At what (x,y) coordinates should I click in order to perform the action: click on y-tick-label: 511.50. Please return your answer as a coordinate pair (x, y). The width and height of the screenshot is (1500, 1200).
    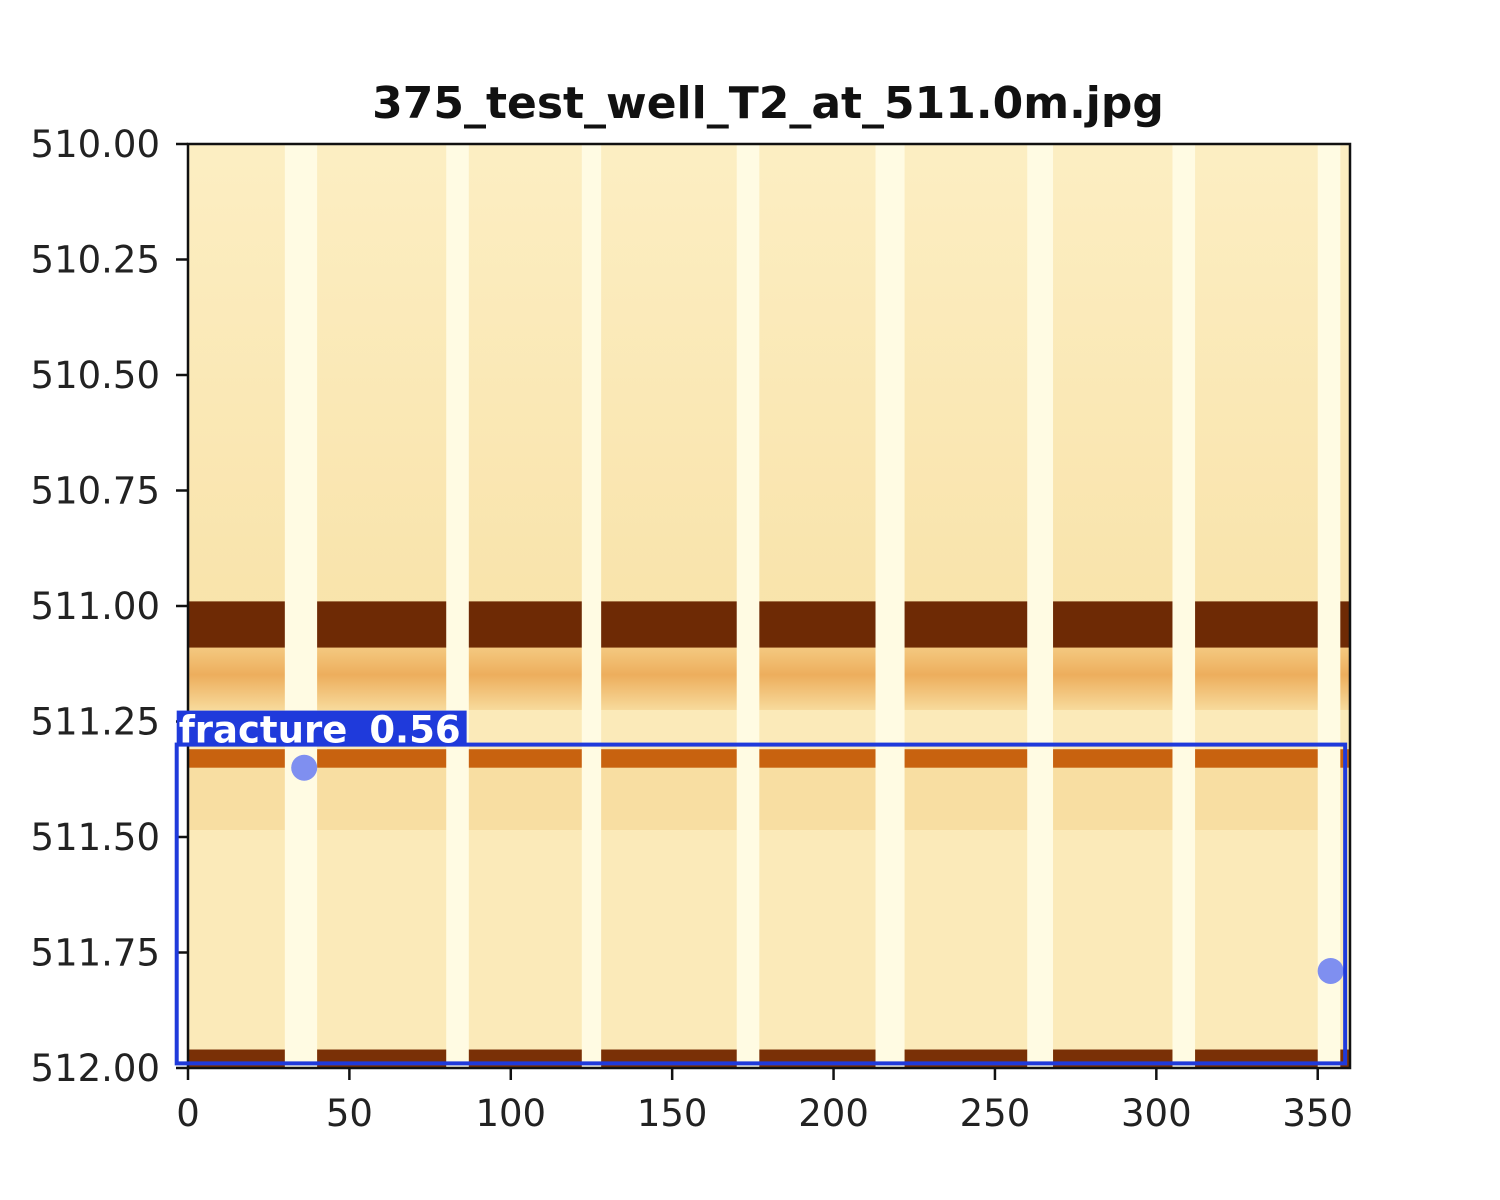
    Looking at the image, I should click on (95, 837).